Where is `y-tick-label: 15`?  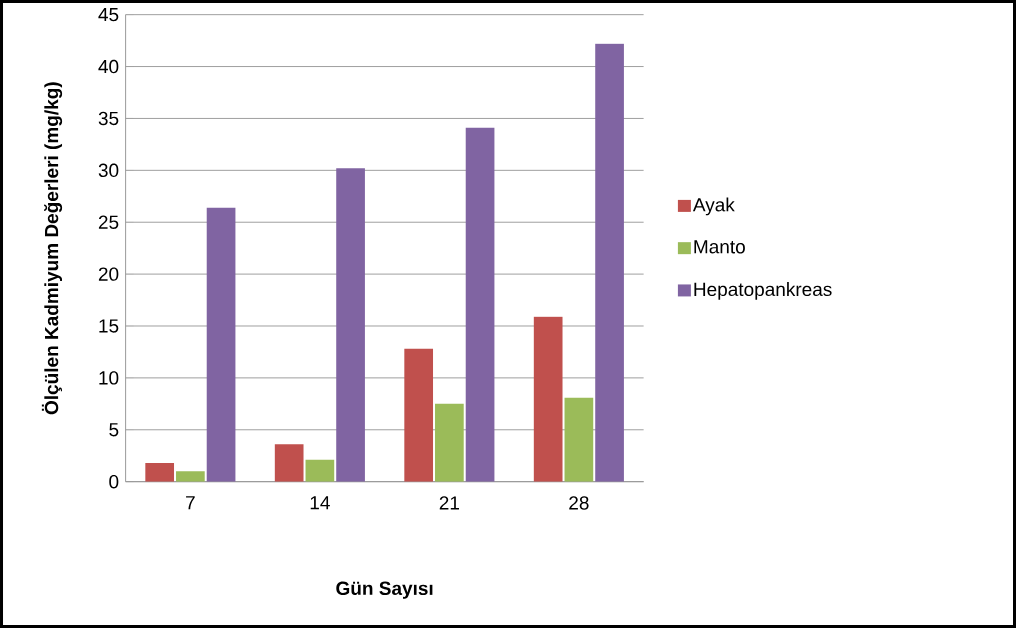 y-tick-label: 15 is located at coordinates (109, 326).